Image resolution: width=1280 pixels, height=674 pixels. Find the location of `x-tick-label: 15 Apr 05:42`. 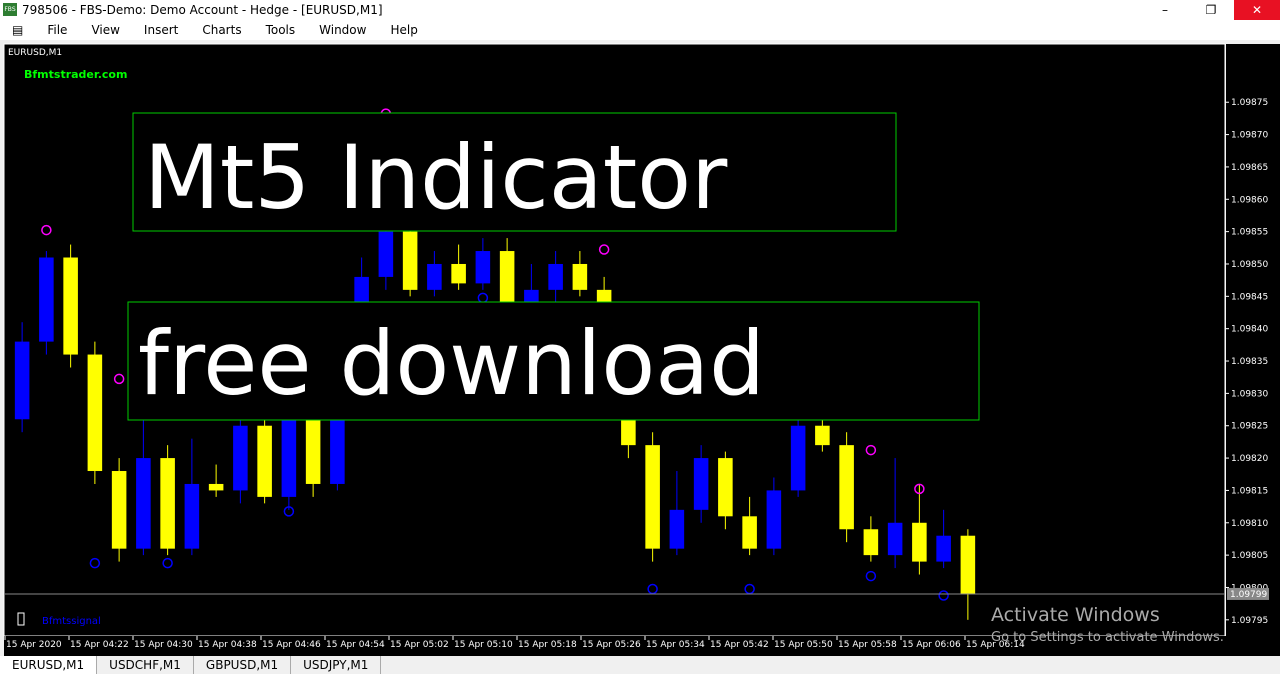

x-tick-label: 15 Apr 05:42 is located at coordinates (739, 645).